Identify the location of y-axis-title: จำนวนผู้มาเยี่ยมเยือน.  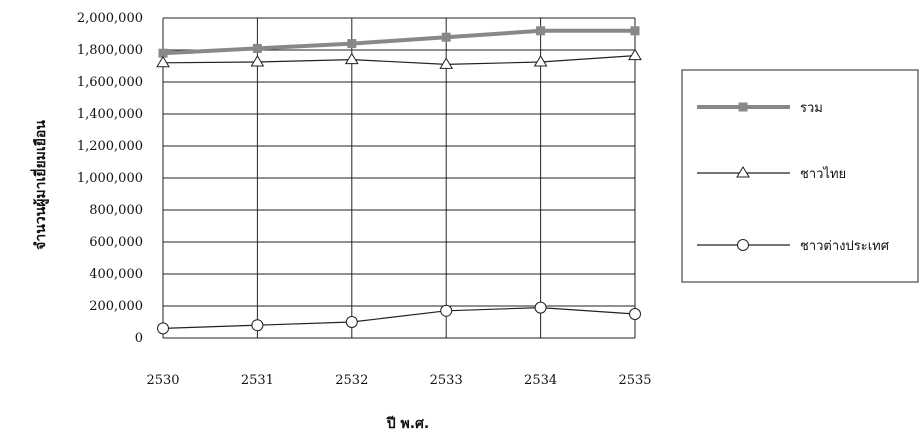
(39, 185).